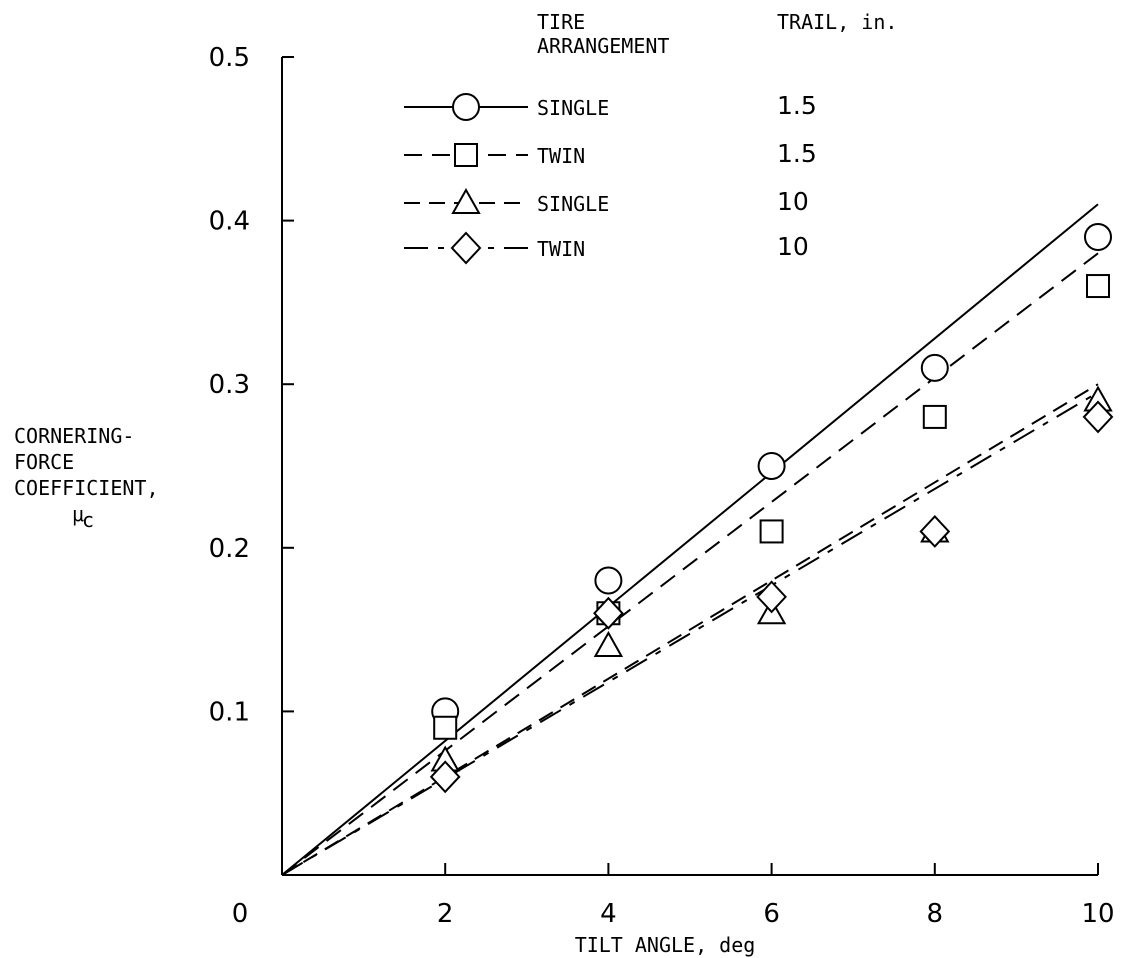 The width and height of the screenshot is (1127, 958). What do you see at coordinates (229, 712) in the screenshot?
I see `y-tick-label: 0.1` at bounding box center [229, 712].